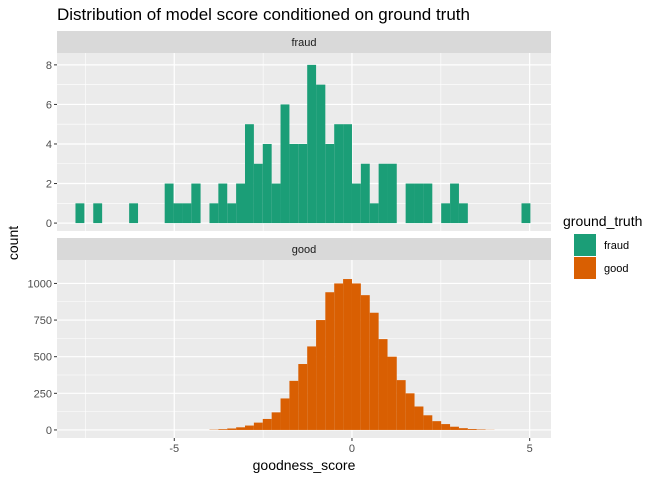 Image resolution: width=672 pixels, height=480 pixels. What do you see at coordinates (13, 243) in the screenshot?
I see `y-axis-title: count` at bounding box center [13, 243].